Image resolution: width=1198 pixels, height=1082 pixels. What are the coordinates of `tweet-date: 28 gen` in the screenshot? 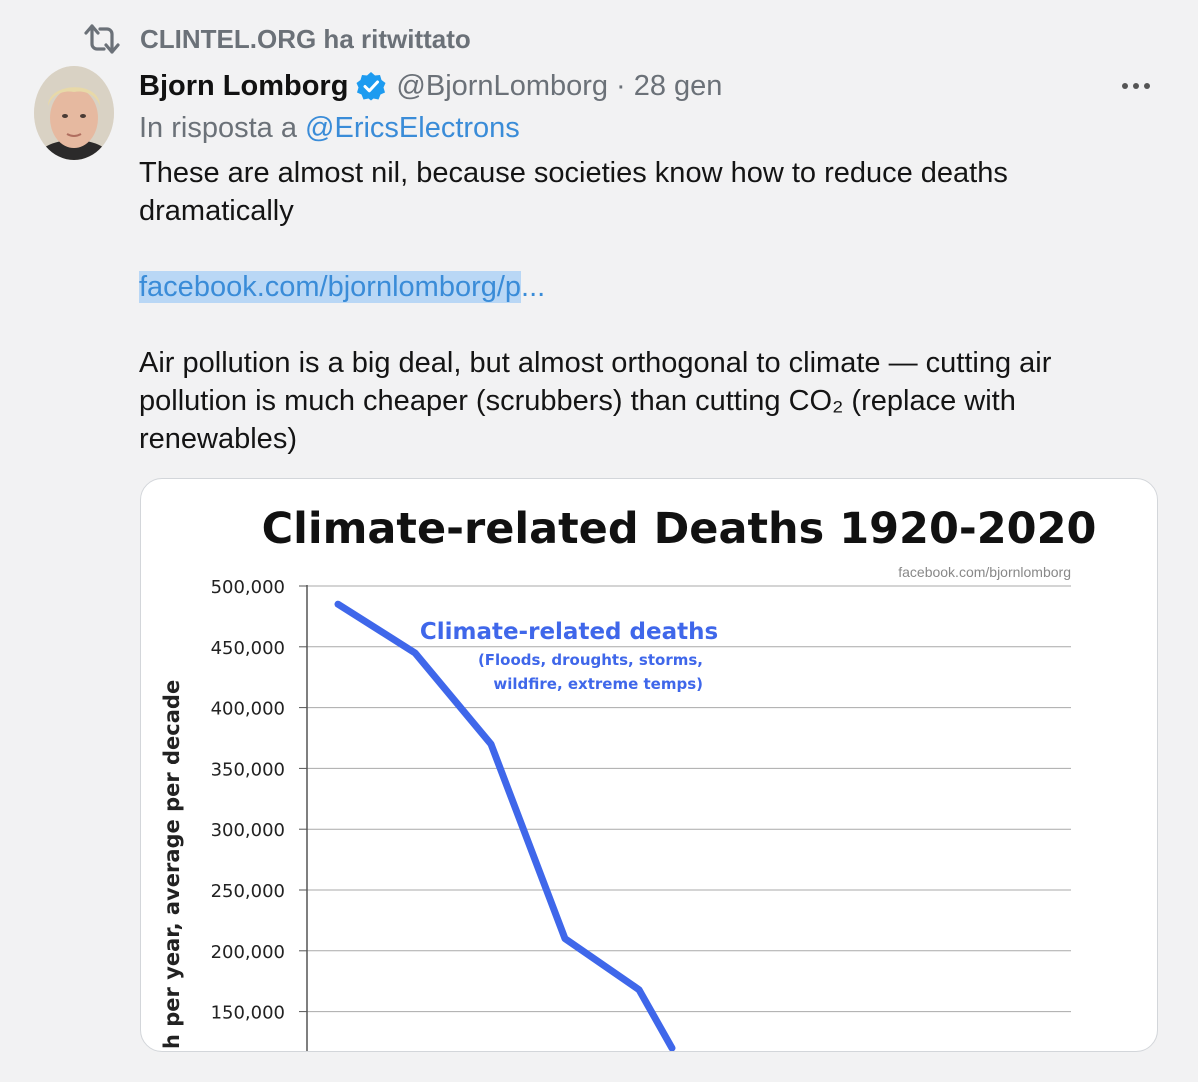 It's located at (678, 85).